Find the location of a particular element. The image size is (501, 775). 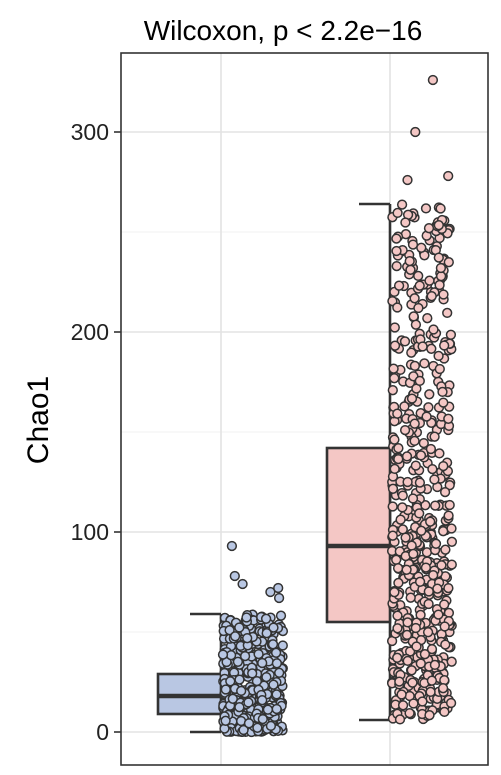

y-tick-label: 0 is located at coordinates (102, 732).